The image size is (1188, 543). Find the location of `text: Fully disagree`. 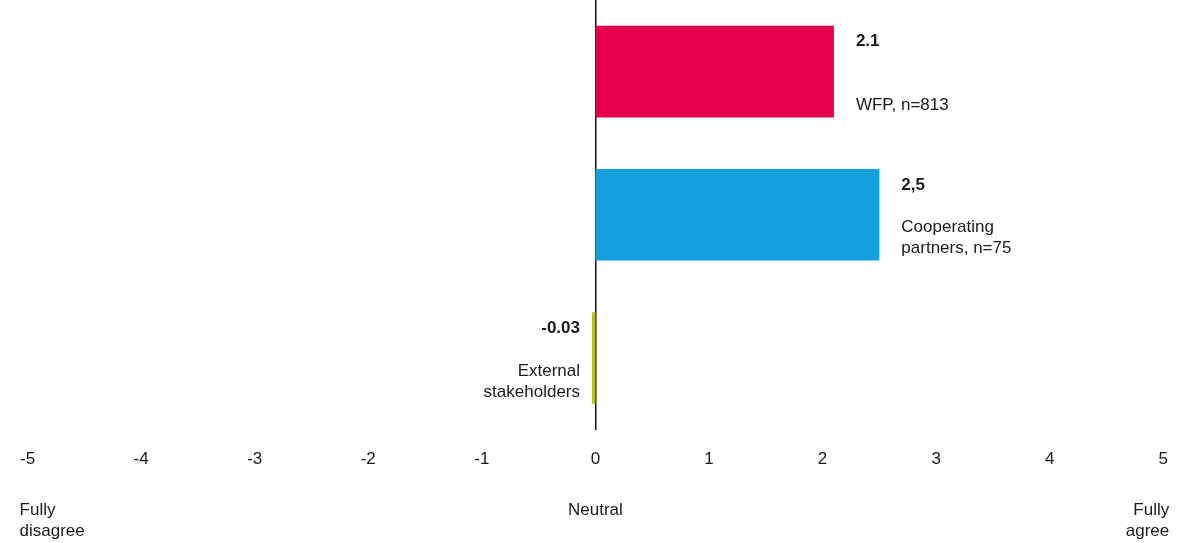

text: Fully disagree is located at coordinates (52, 520).